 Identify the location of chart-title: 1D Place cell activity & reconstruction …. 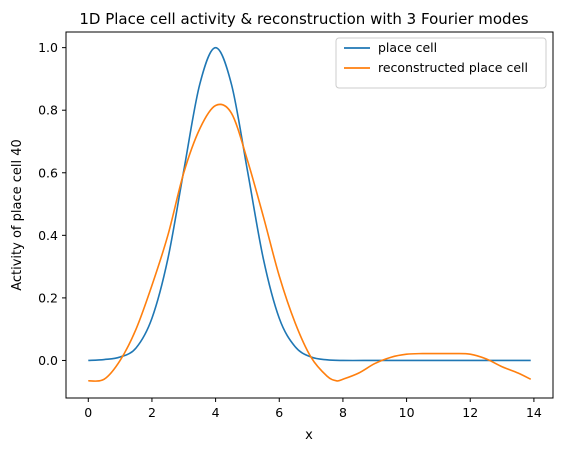
(303, 19).